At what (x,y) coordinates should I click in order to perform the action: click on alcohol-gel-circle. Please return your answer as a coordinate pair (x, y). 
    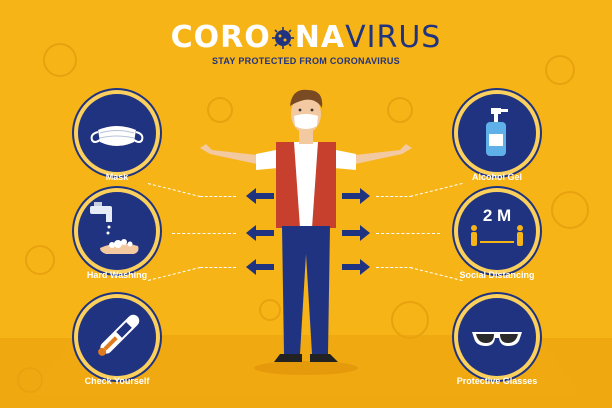
    Looking at the image, I should click on (497, 133).